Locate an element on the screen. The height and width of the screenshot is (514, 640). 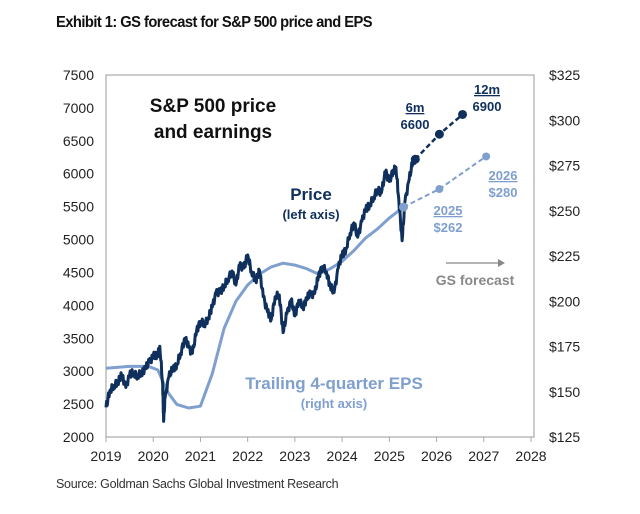
x-tick-label: 2022 is located at coordinates (247, 456).